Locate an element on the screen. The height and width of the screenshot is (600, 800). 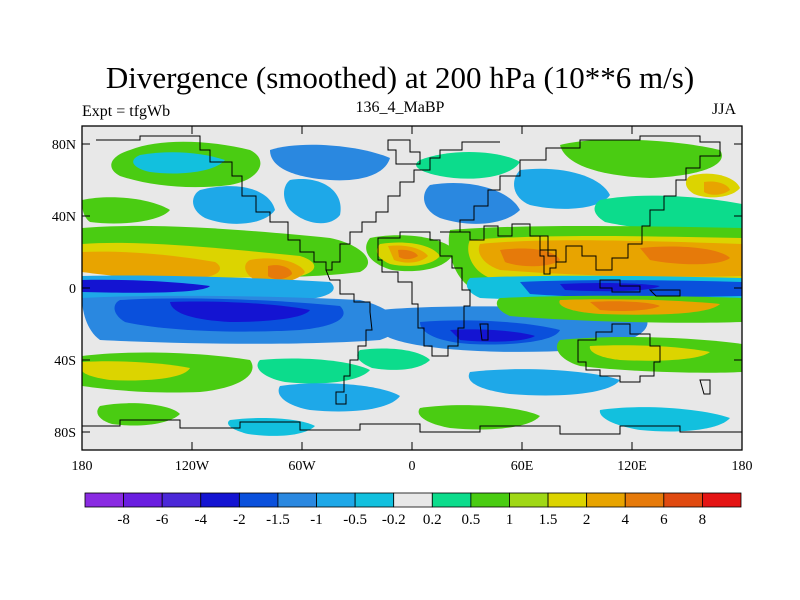
colorbar-label: -4 is located at coordinates (201, 520).